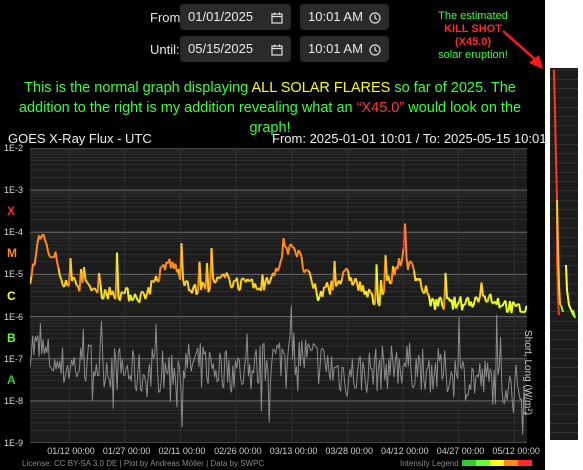 This screenshot has height=470, width=583. Describe the element at coordinates (71, 451) in the screenshot. I see `x-tick-label: 01/12 00:00` at that location.